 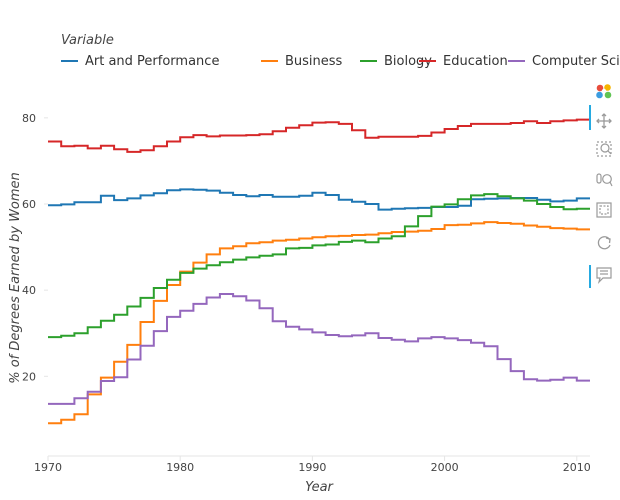 What do you see at coordinates (15, 278) in the screenshot?
I see `y-axis-title: % of Degrees Earned by Women` at bounding box center [15, 278].